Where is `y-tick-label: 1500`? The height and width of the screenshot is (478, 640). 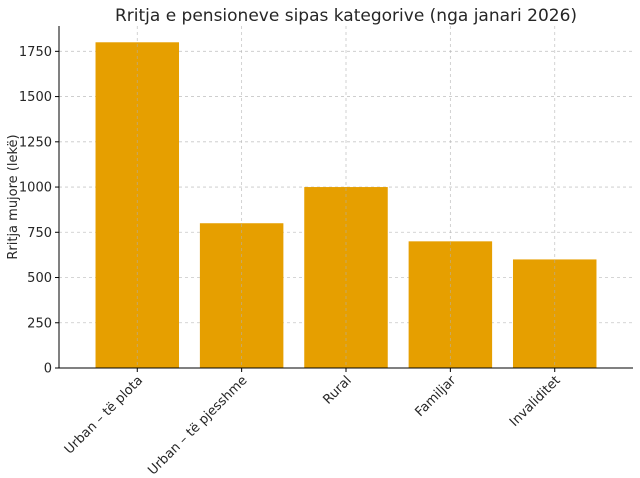
y-tick-label: 1500 is located at coordinates (35, 97).